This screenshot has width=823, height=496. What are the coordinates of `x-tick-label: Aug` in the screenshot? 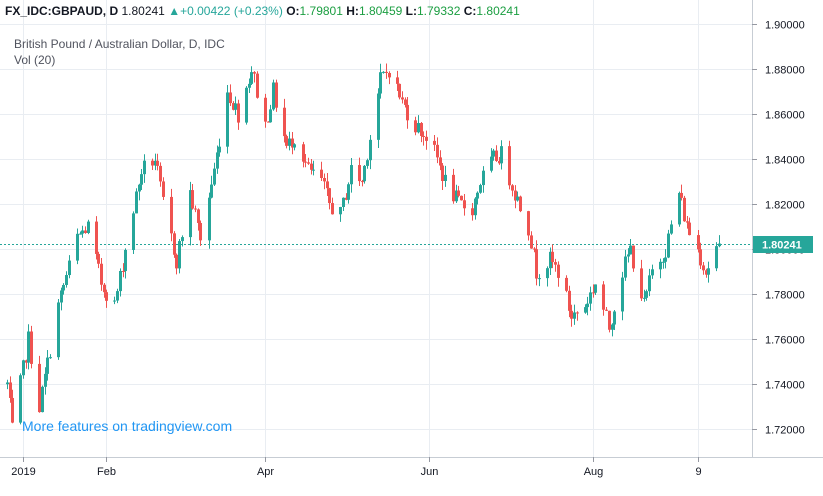 It's located at (594, 472).